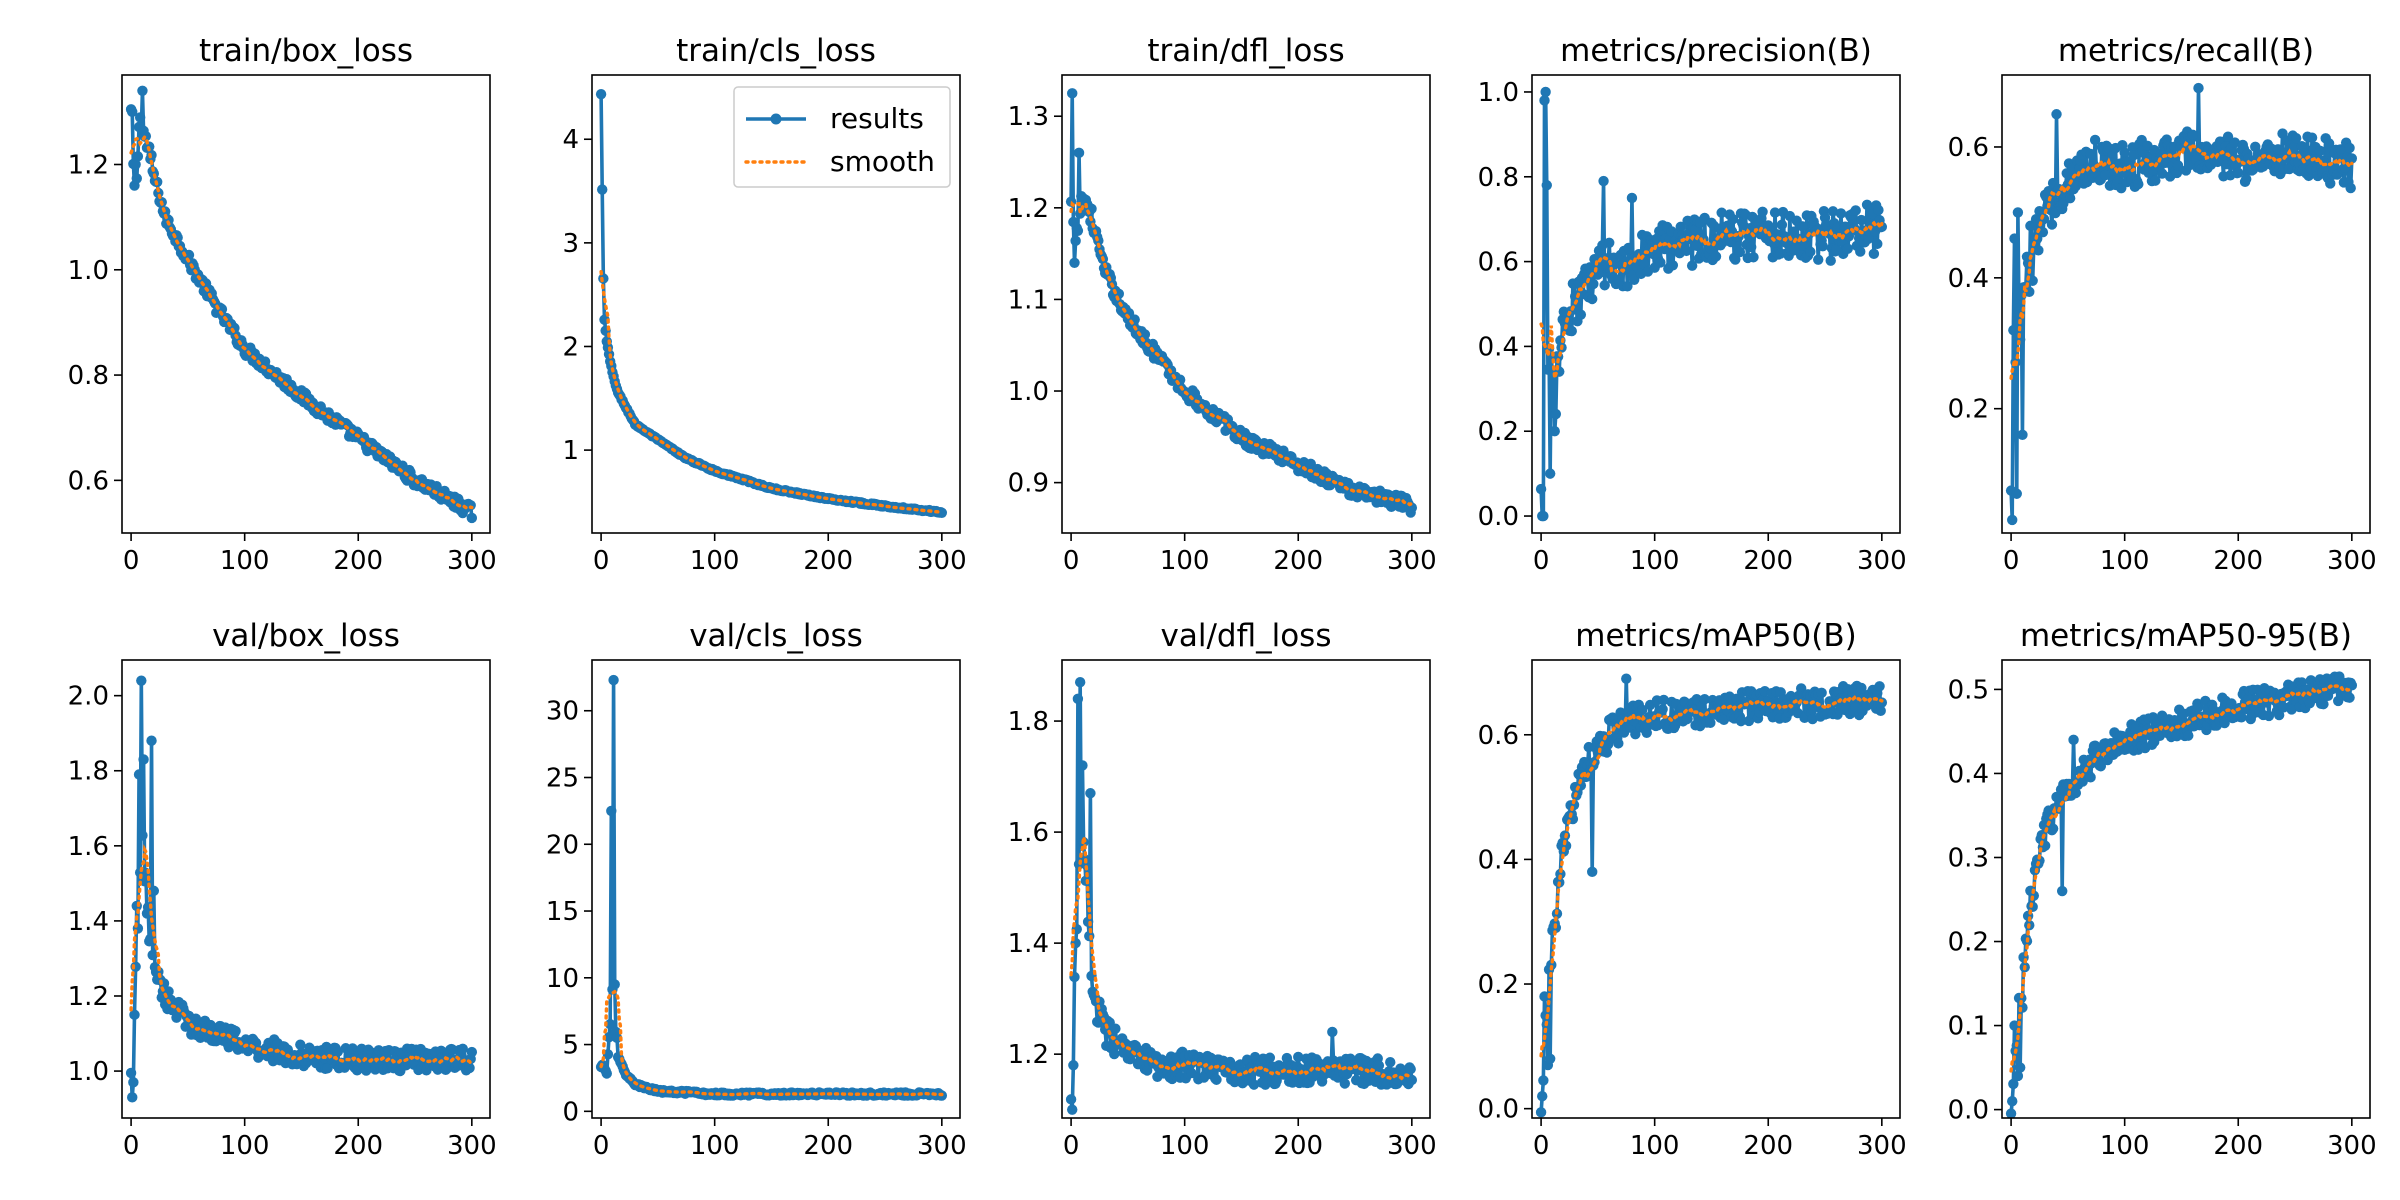  Describe the element at coordinates (1298, 1146) in the screenshot. I see `x-tick-label: 200` at that location.